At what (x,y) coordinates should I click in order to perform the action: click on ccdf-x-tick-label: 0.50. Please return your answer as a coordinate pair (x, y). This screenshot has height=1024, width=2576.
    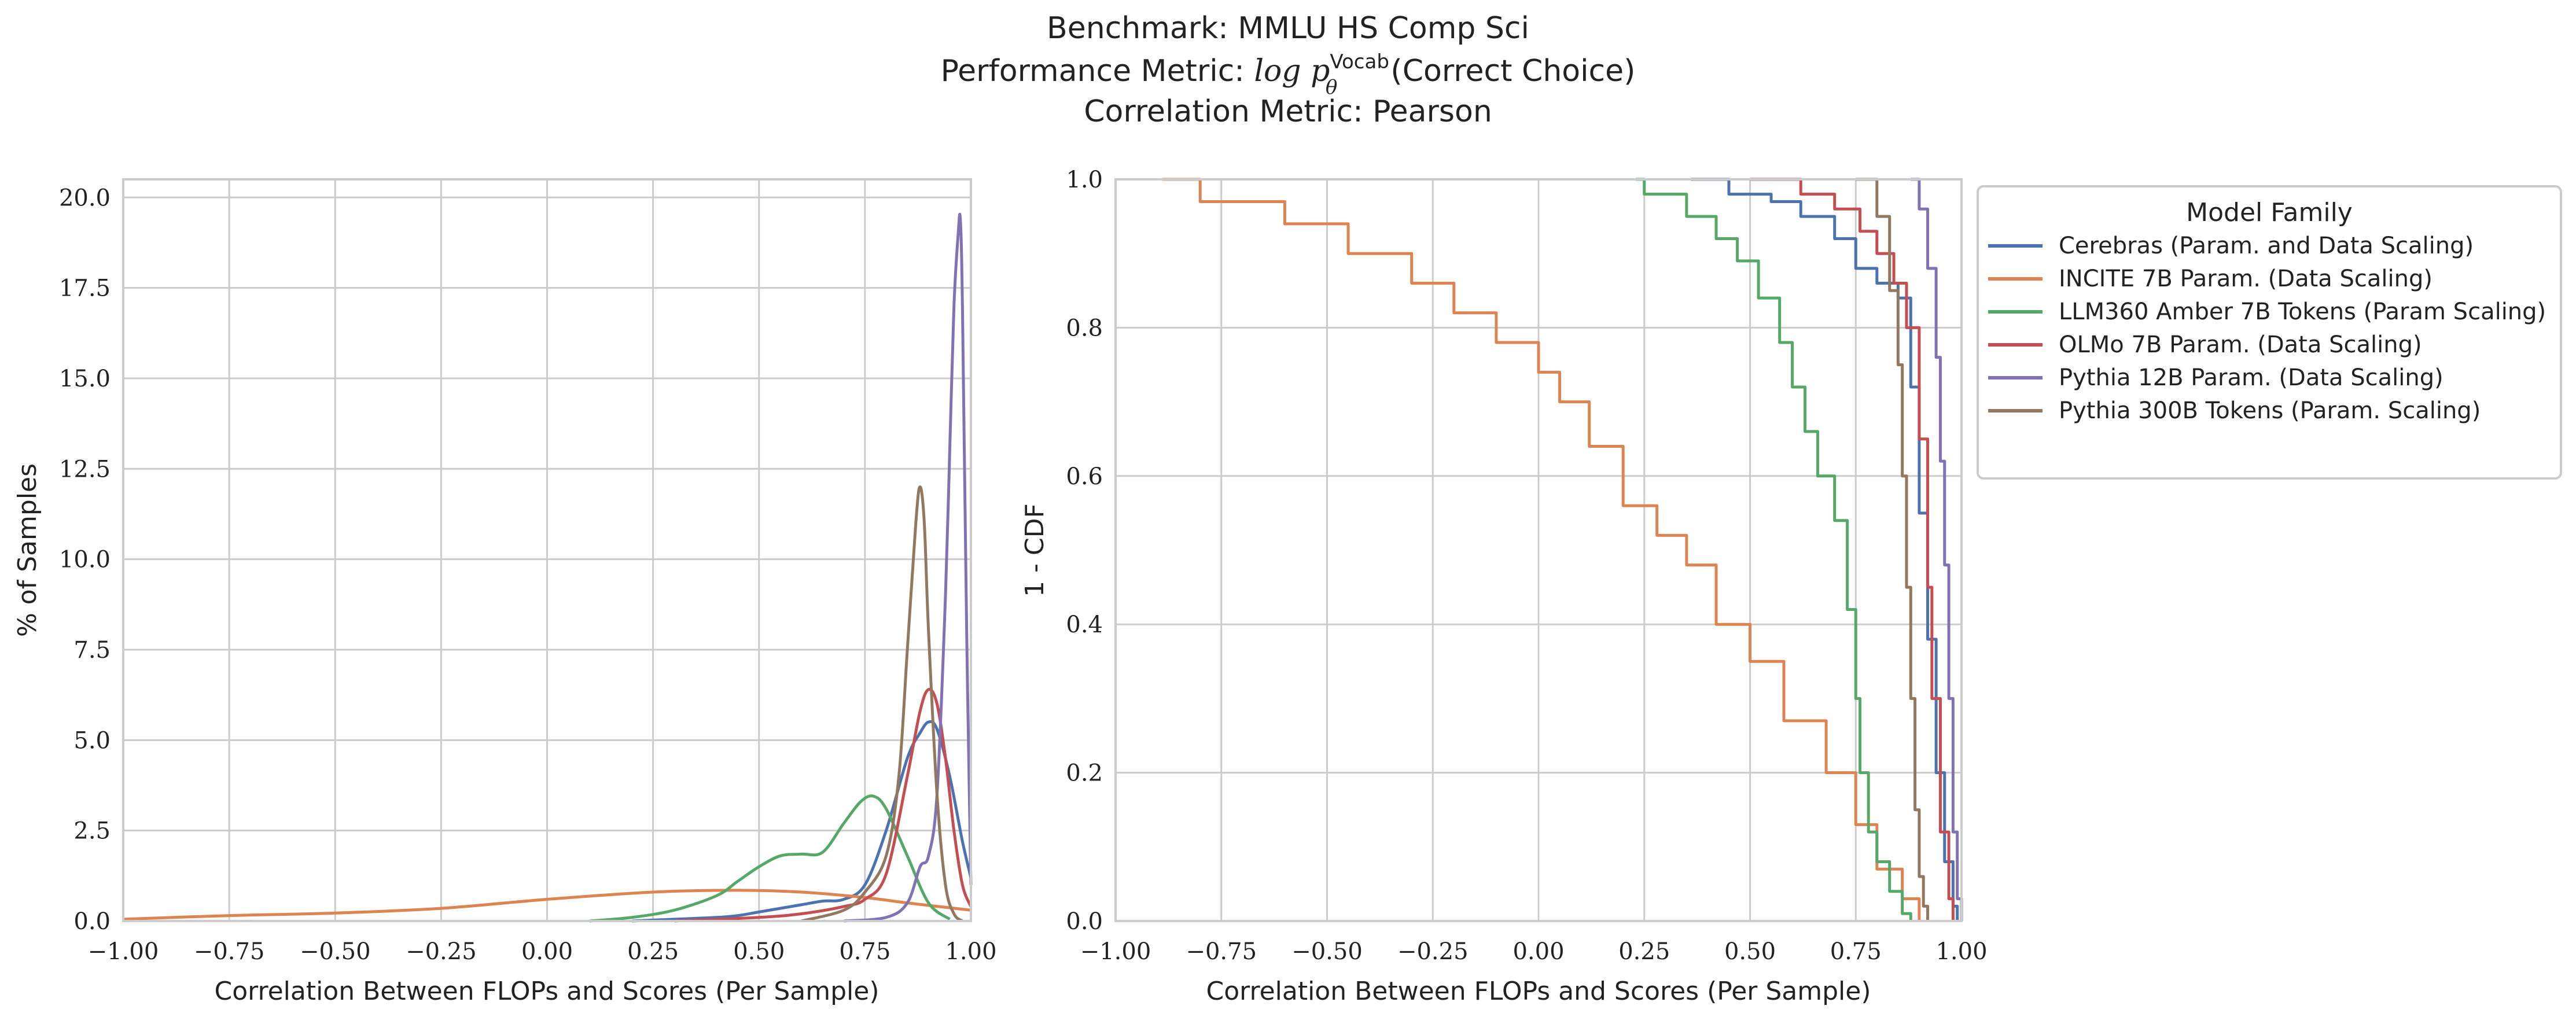
    Looking at the image, I should click on (1750, 951).